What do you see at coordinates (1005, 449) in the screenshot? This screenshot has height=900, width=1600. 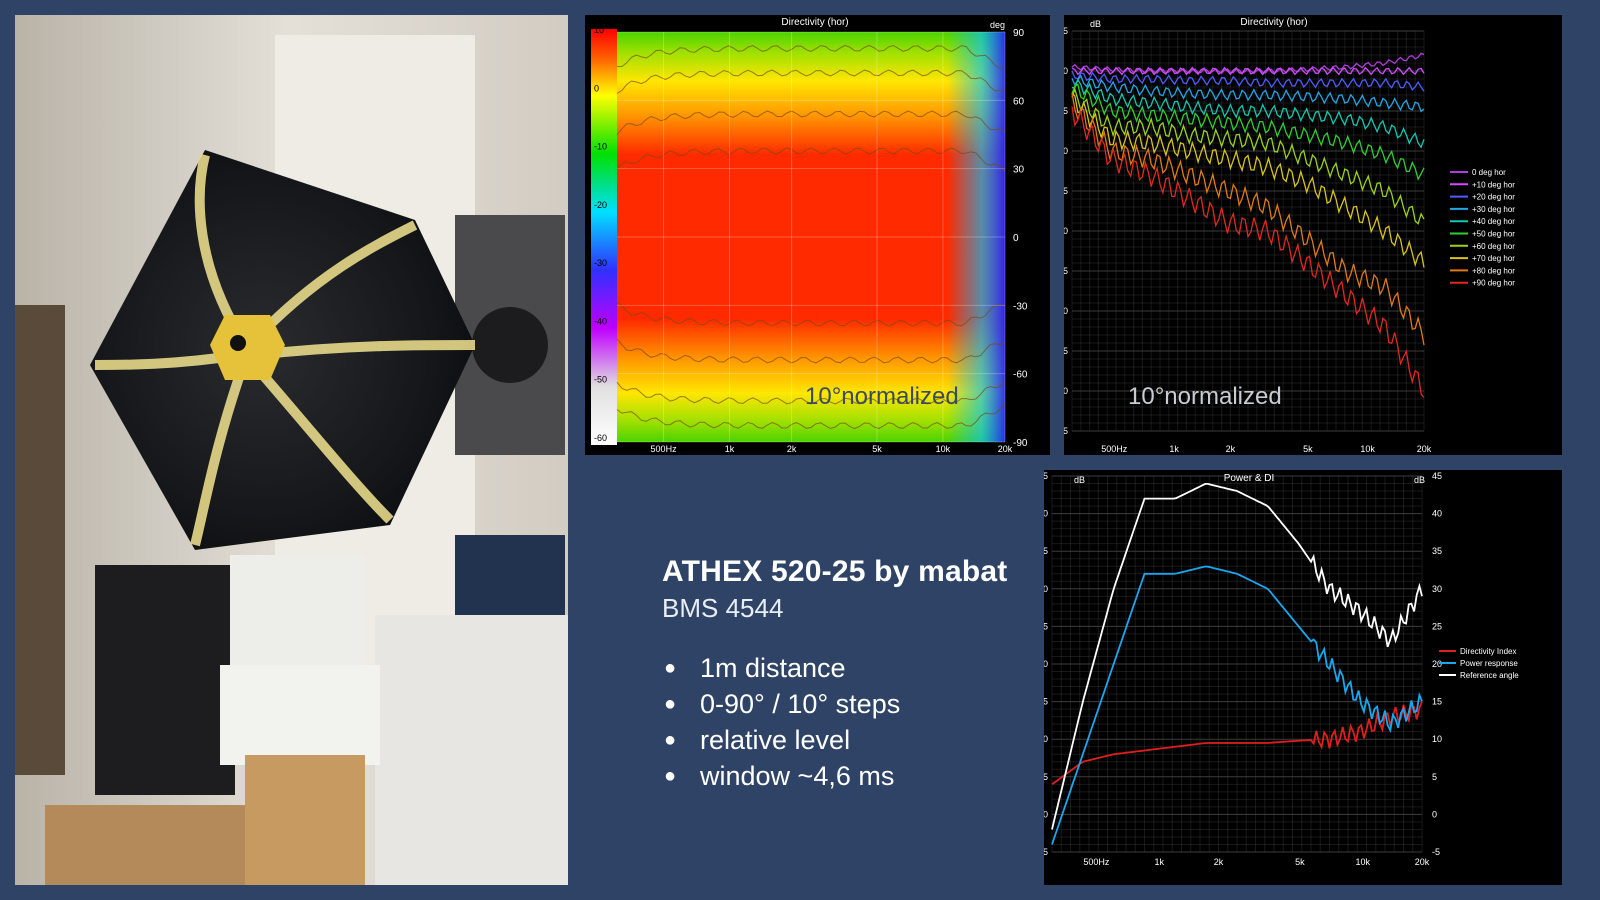 I see `heatmap-x-tick: 20k` at bounding box center [1005, 449].